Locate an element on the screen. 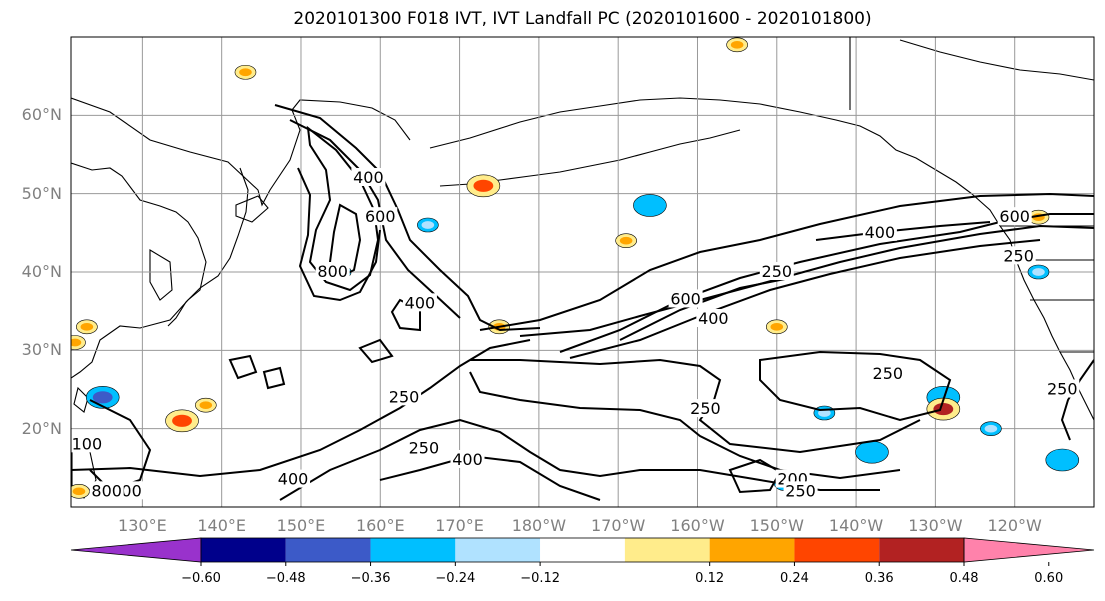 The image size is (1105, 601). lon-label-6: 170°W is located at coordinates (618, 525).